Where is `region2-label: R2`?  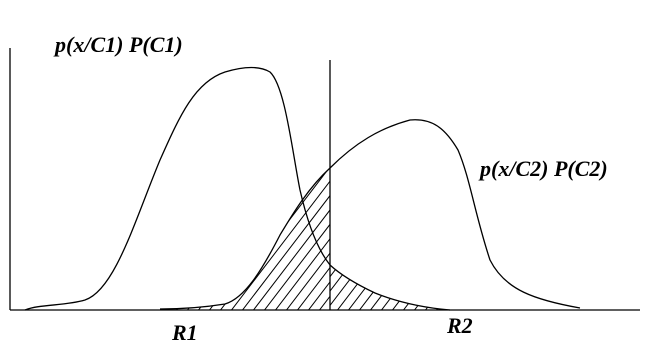 region2-label: R2 is located at coordinates (459, 325).